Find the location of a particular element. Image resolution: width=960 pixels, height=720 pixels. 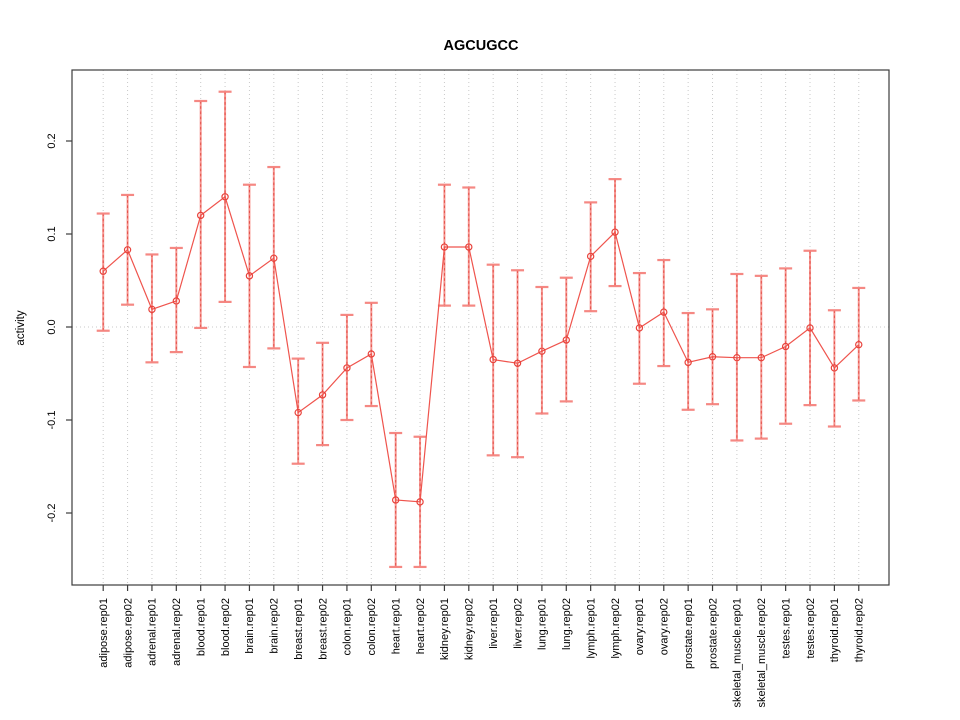

x-tick-label: blood.rep02 is located at coordinates (226, 627).